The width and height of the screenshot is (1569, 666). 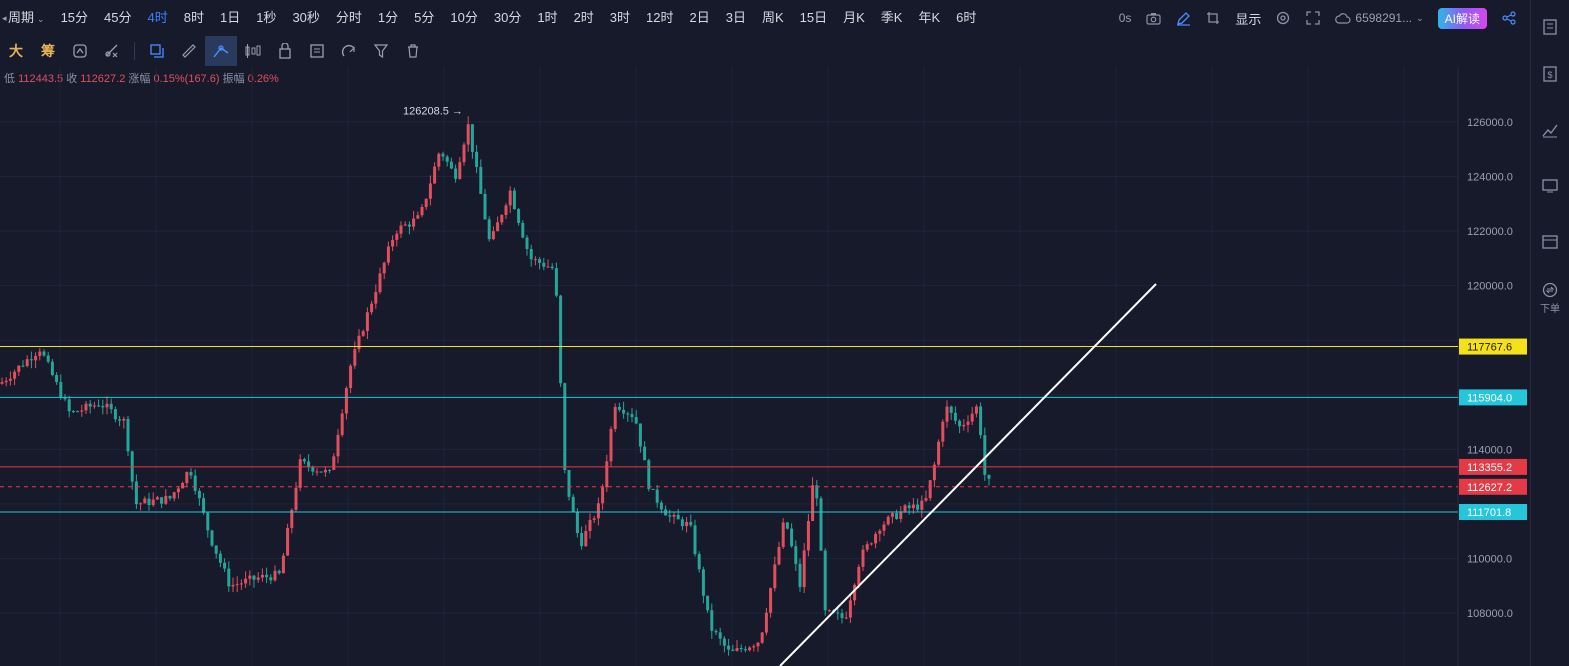 I want to click on orderbook-icon, so click(x=1550, y=27).